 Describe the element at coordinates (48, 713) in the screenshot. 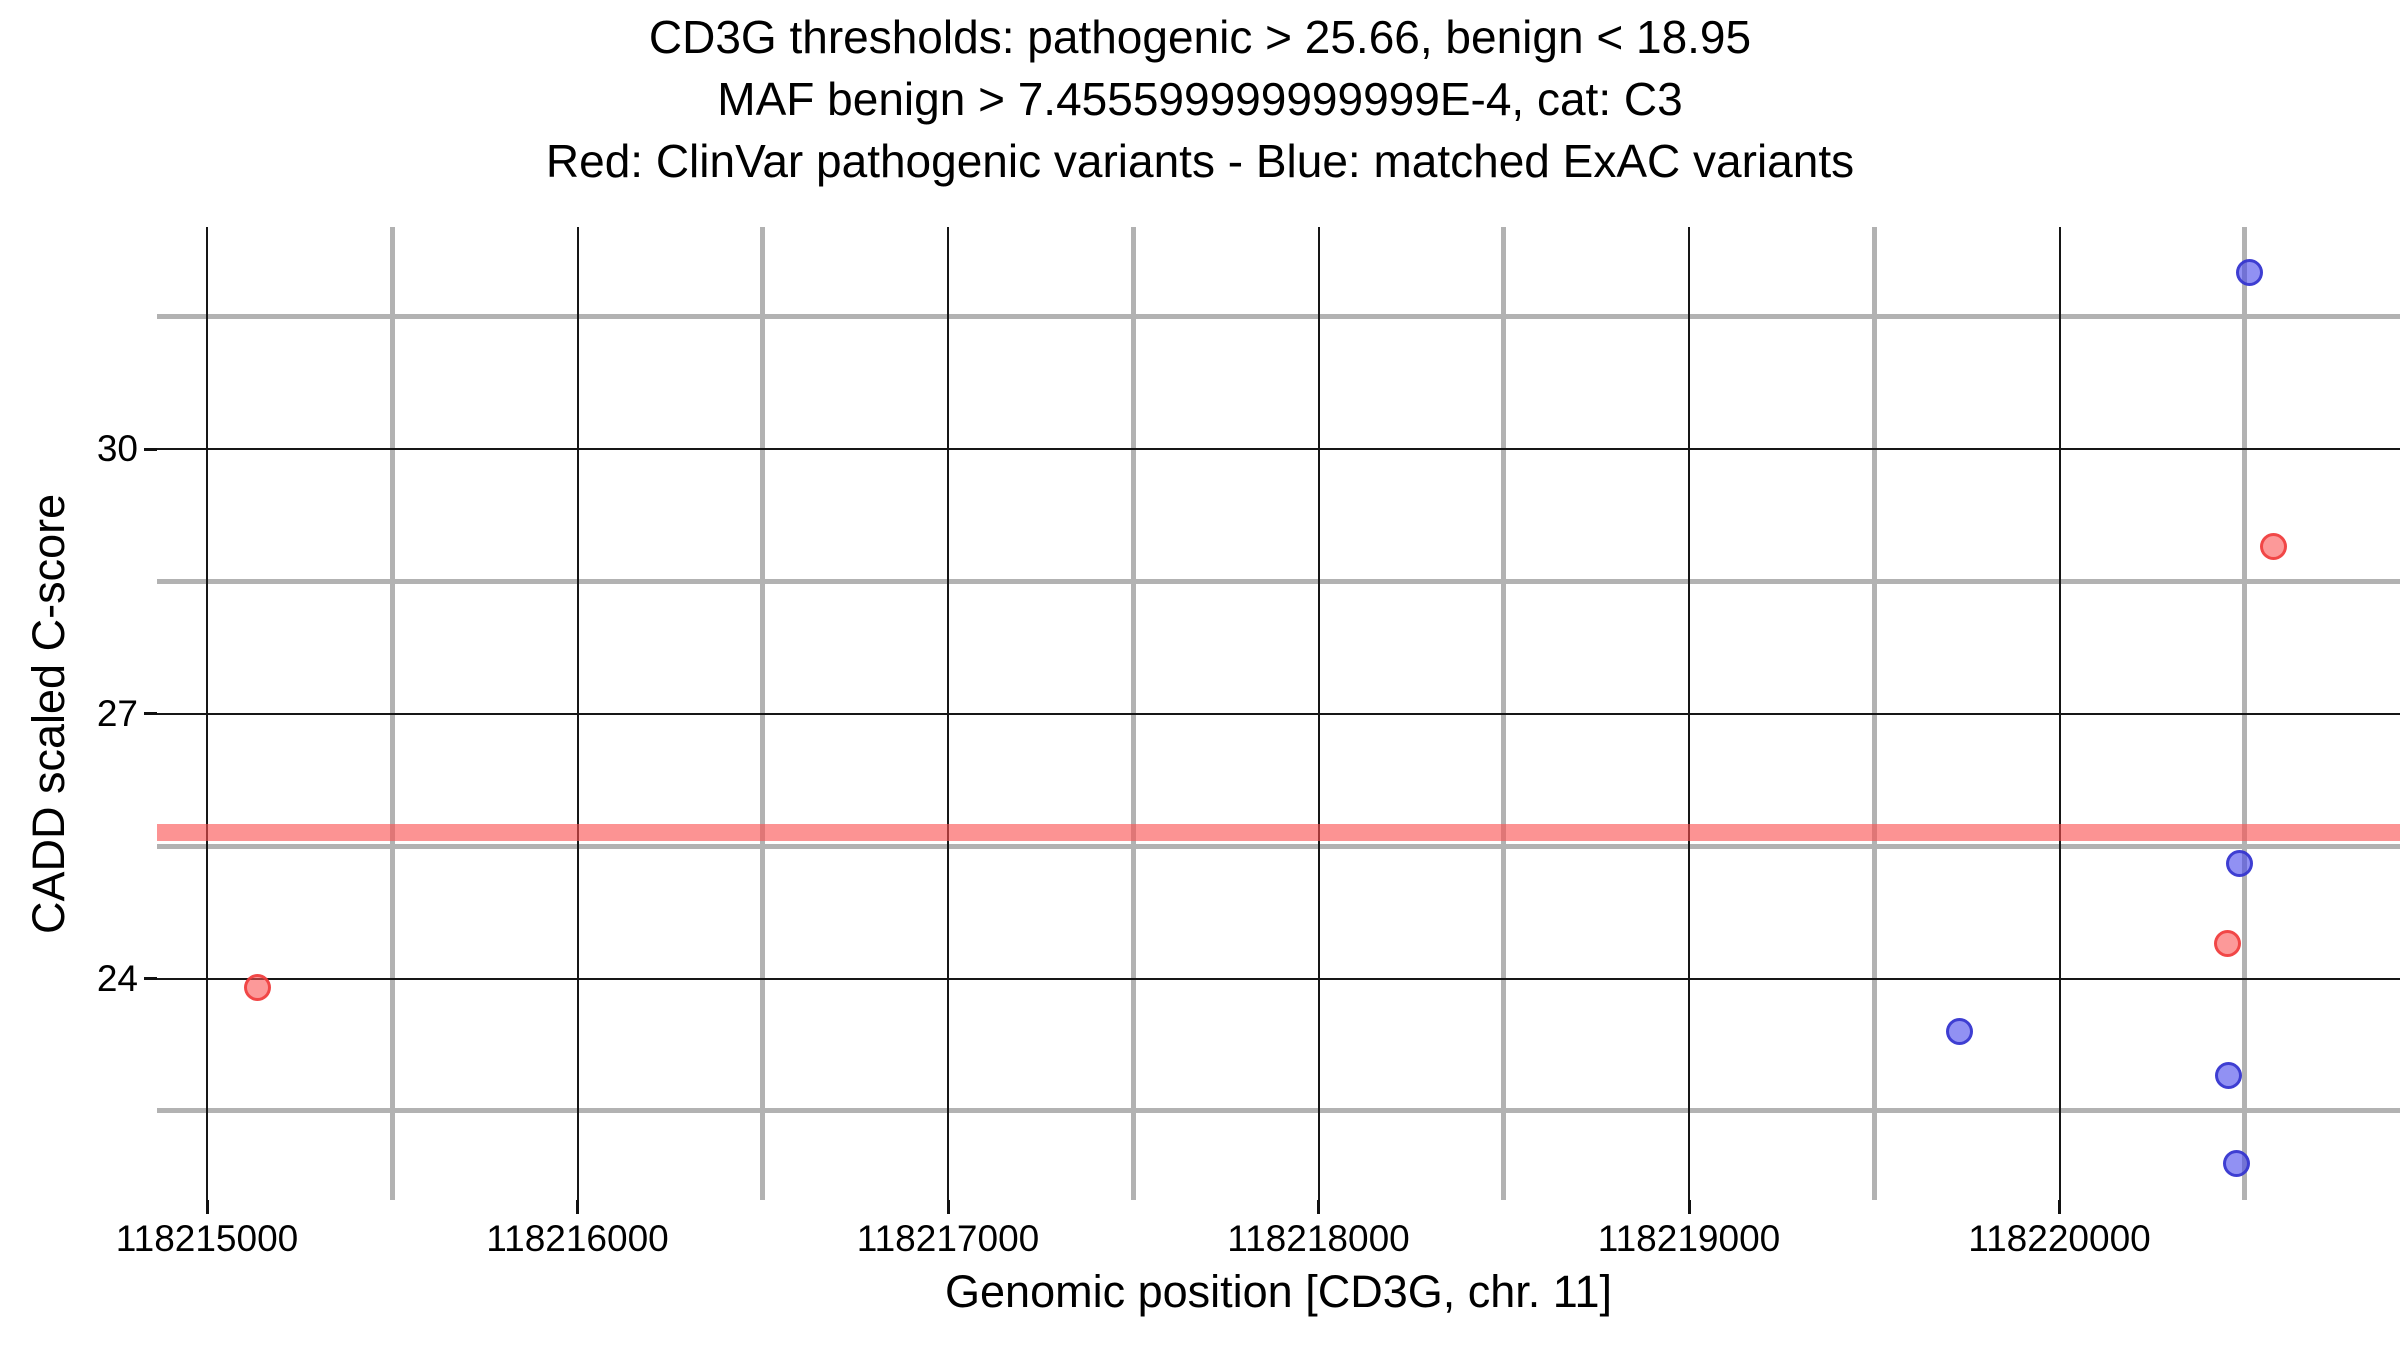

I see `y-axis-title: CADD scaled C-score` at that location.